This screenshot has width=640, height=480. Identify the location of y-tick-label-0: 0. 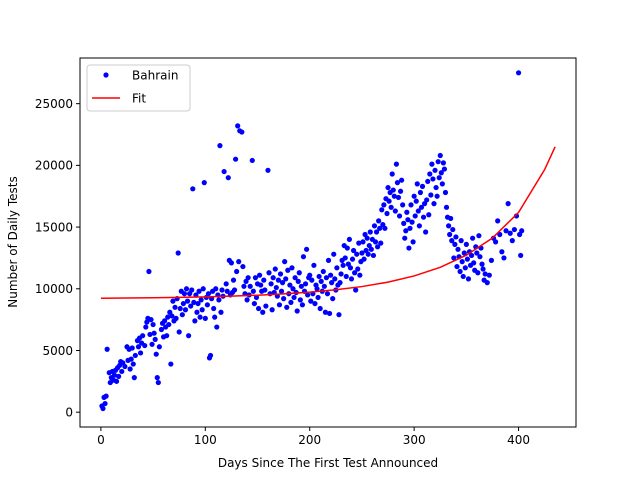
(69, 412).